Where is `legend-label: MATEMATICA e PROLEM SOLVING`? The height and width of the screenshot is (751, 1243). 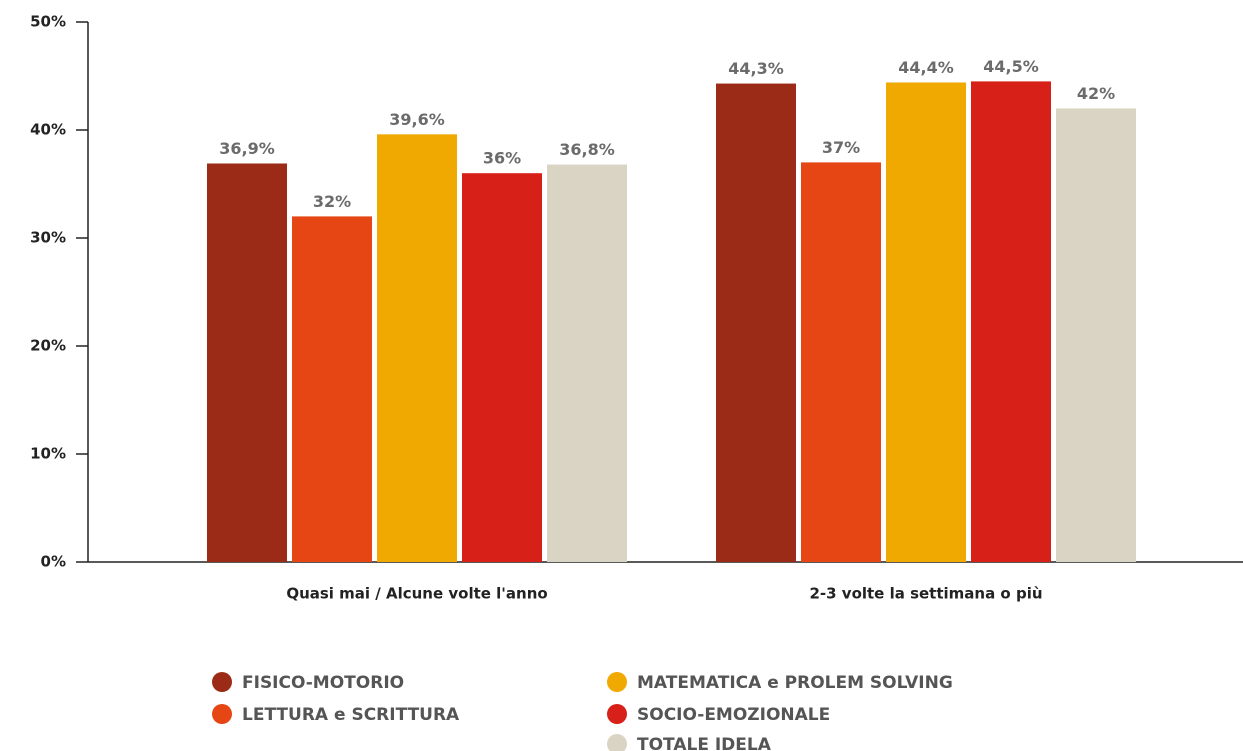
legend-label: MATEMATICA e PROLEM SOLVING is located at coordinates (795, 683).